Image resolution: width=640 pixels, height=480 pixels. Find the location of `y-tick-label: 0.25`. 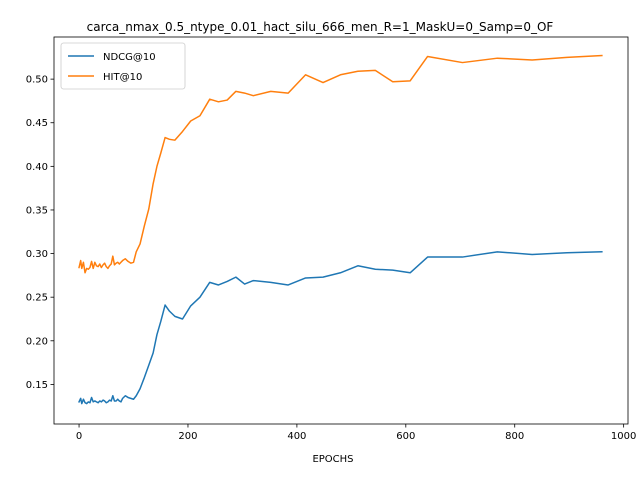

y-tick-label: 0.25 is located at coordinates (37, 298).